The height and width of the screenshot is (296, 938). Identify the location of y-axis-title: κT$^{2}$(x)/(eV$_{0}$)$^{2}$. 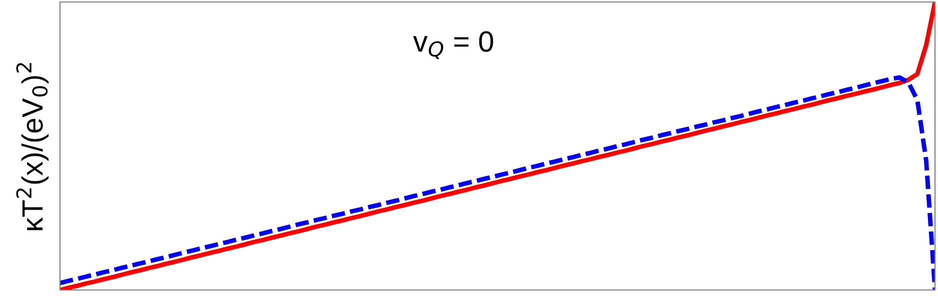
(32, 146).